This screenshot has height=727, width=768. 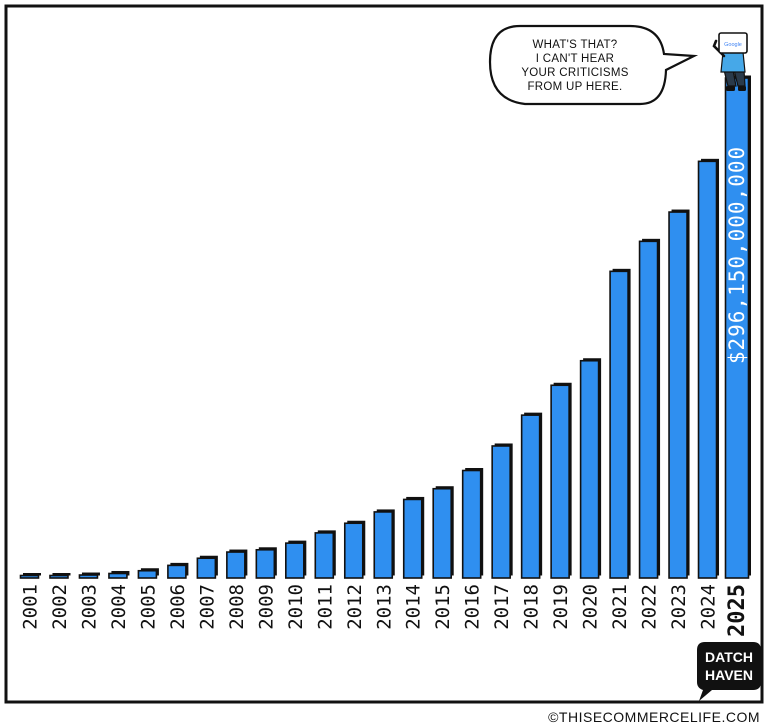 What do you see at coordinates (591, 607) in the screenshot?
I see `year-label-2020: 2020` at bounding box center [591, 607].